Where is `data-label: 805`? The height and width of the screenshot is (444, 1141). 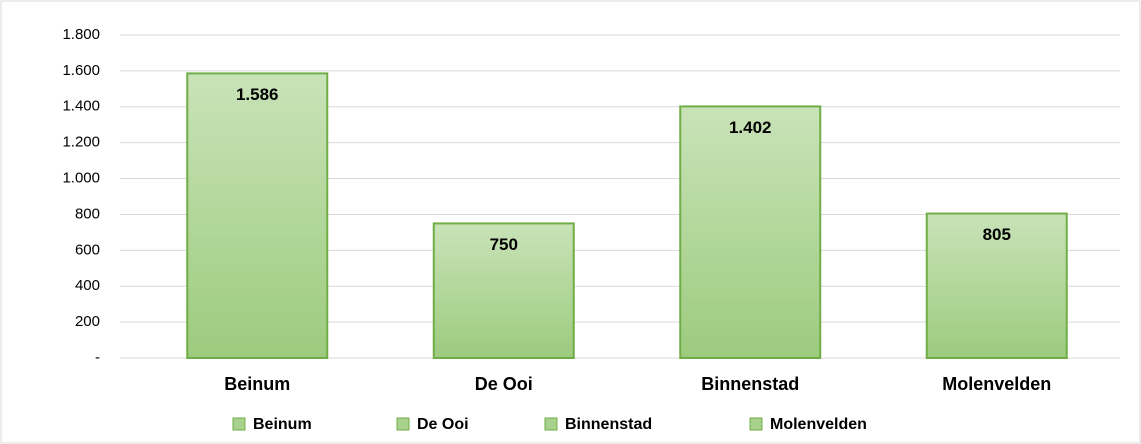
data-label: 805 is located at coordinates (997, 234).